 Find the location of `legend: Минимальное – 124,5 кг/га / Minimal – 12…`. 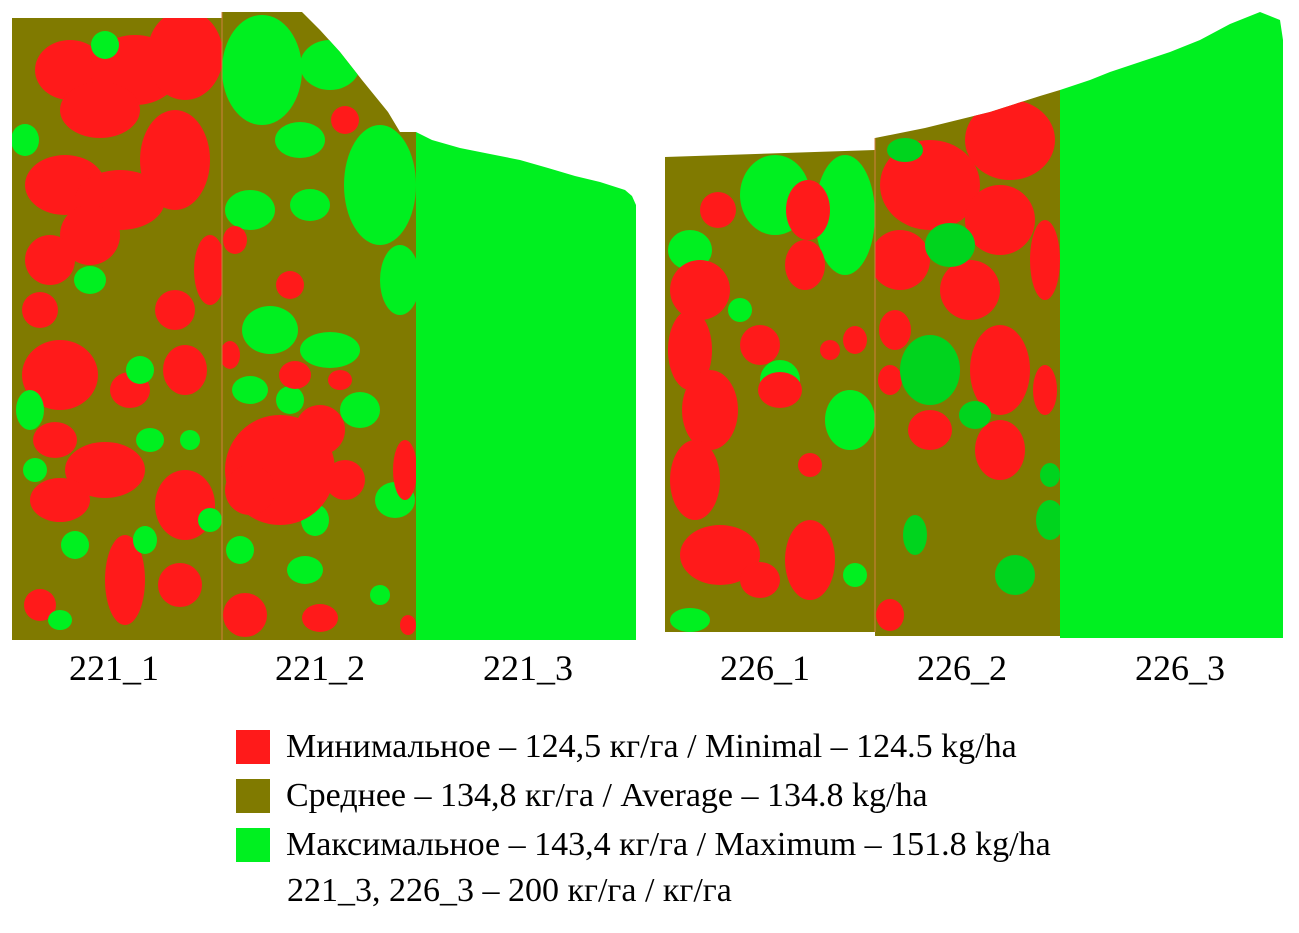

legend: Минимальное – 124,5 кг/га / Minimal – 12… is located at coordinates (736, 795).